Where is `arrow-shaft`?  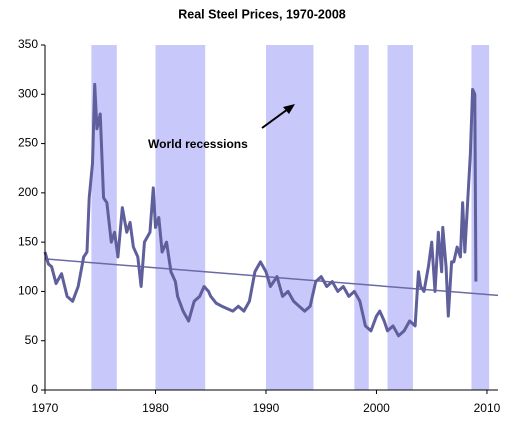 arrow-shaft is located at coordinates (275, 118).